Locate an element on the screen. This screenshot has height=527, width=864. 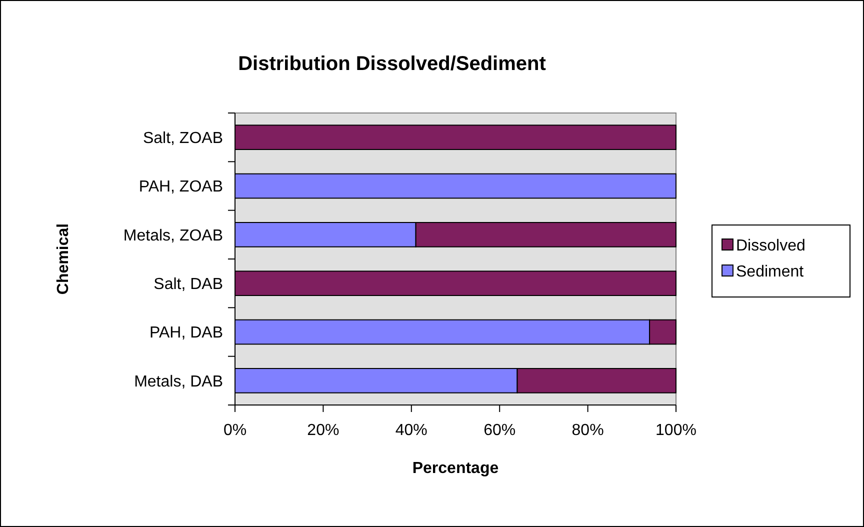
y-axis-title: Chemical is located at coordinates (63, 259).